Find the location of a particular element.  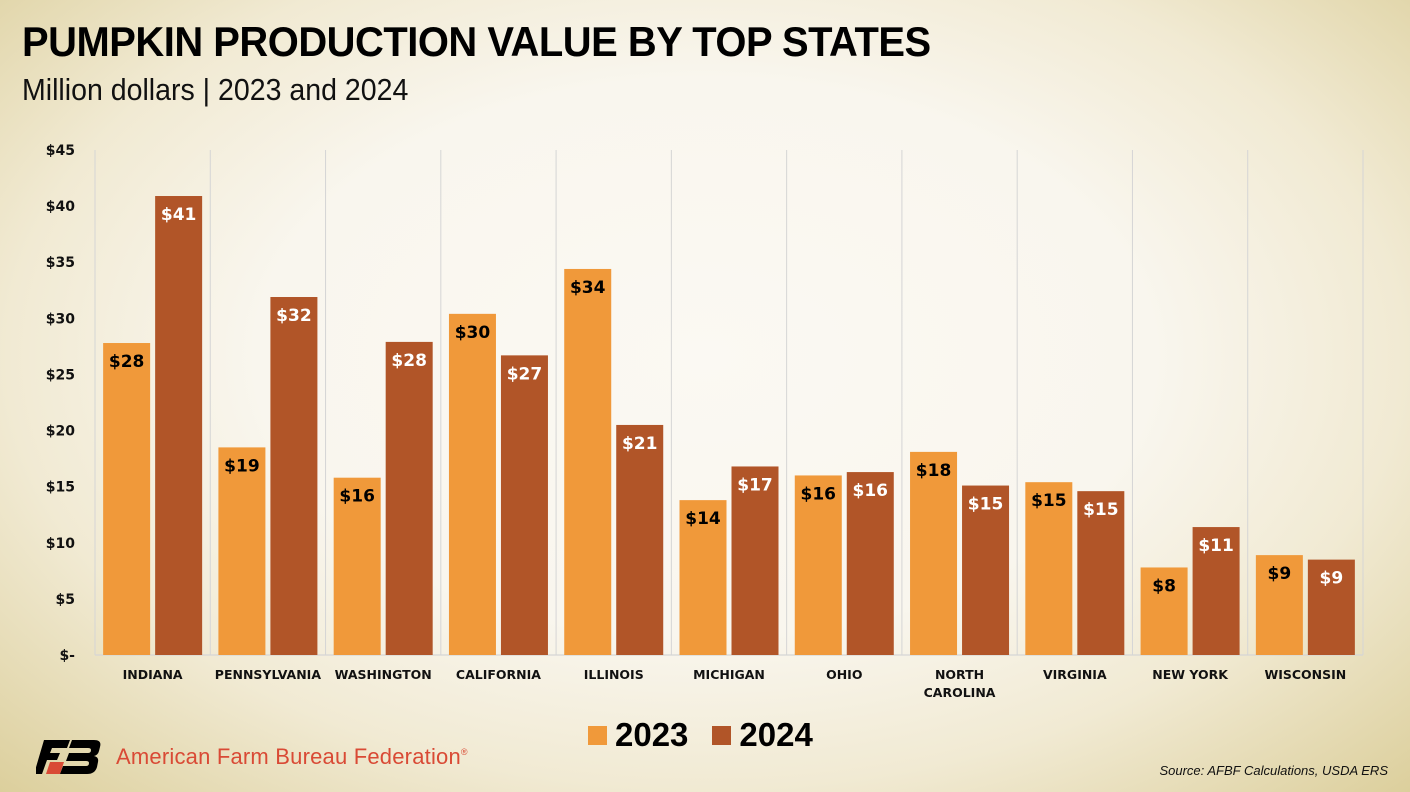

data-label-2023: $28 is located at coordinates (127, 362).